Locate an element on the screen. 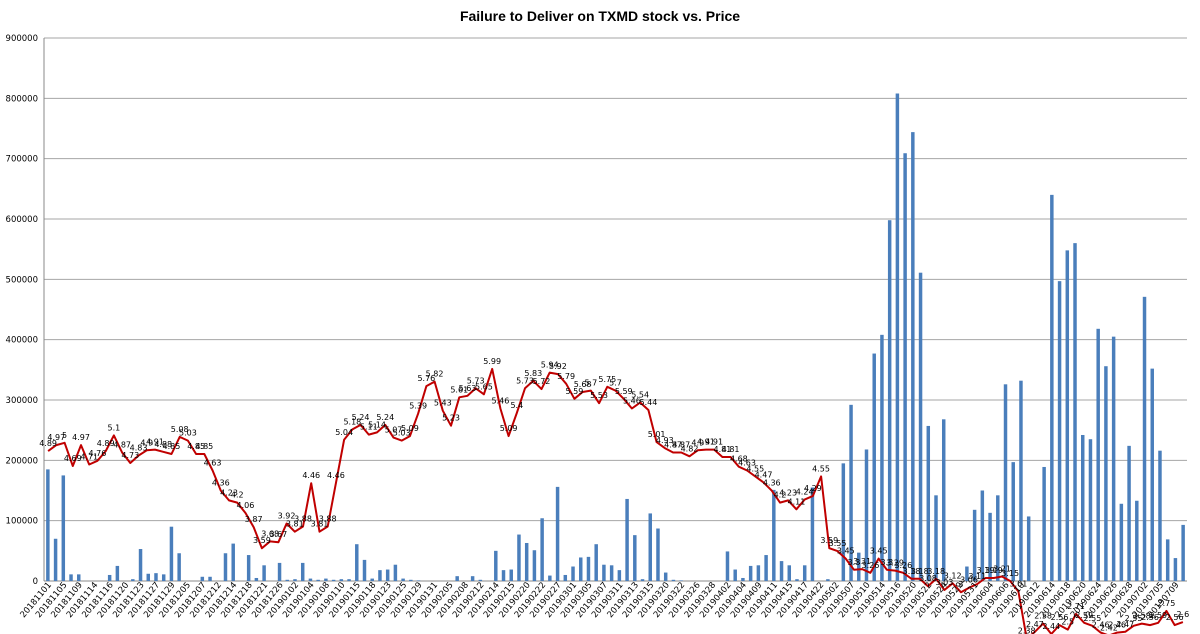 The height and width of the screenshot is (634, 1200). price-data-label: 2.38 is located at coordinates (1027, 630).